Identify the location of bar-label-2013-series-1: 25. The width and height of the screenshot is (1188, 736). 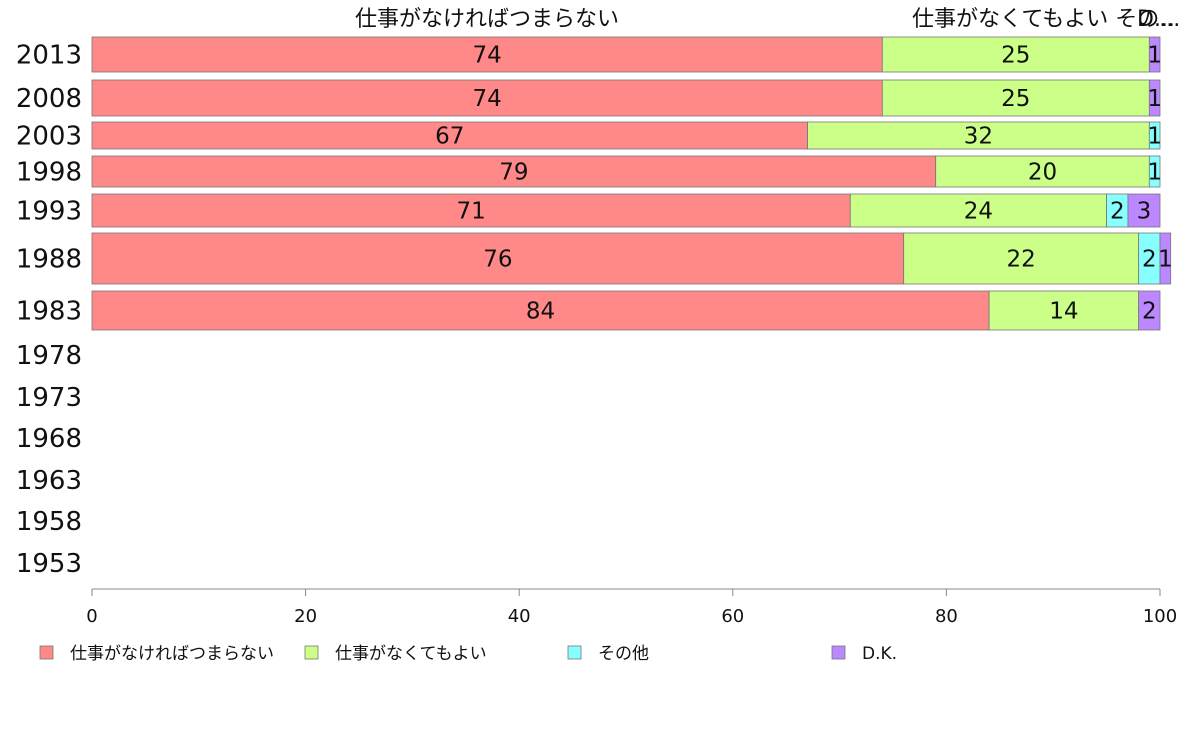
(1015, 56).